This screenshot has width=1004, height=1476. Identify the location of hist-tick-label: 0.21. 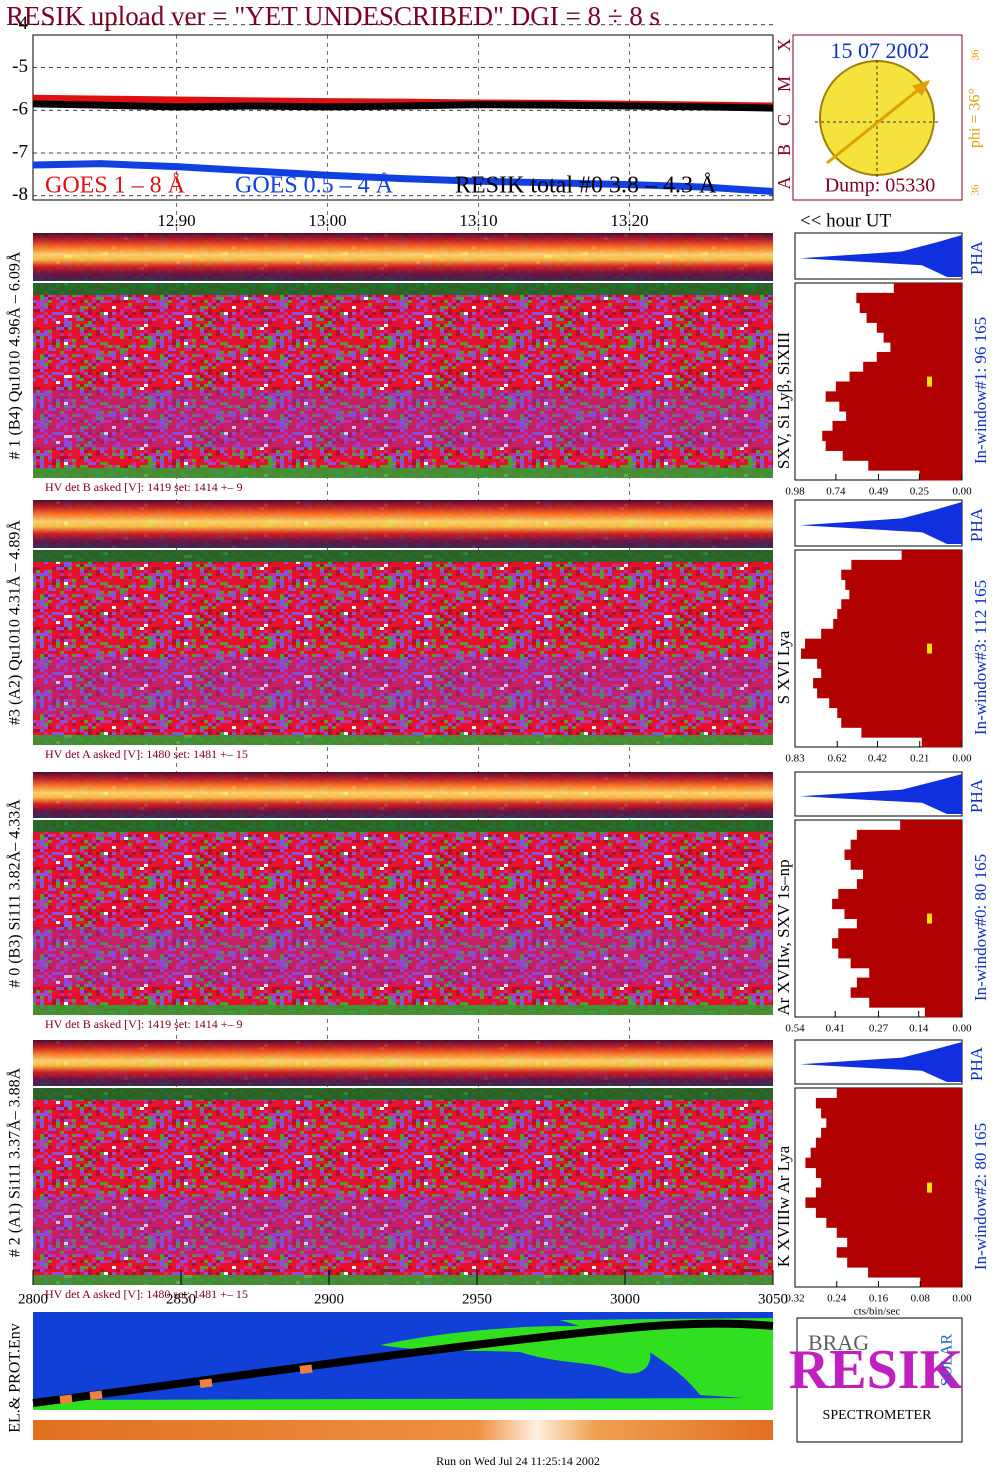
(919, 759).